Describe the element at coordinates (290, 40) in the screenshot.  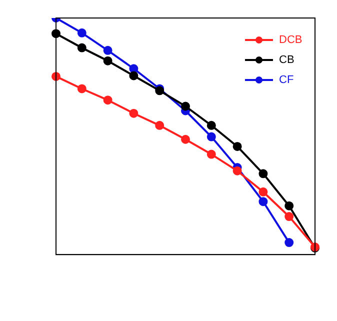
I see `legend-label: DCB` at that location.